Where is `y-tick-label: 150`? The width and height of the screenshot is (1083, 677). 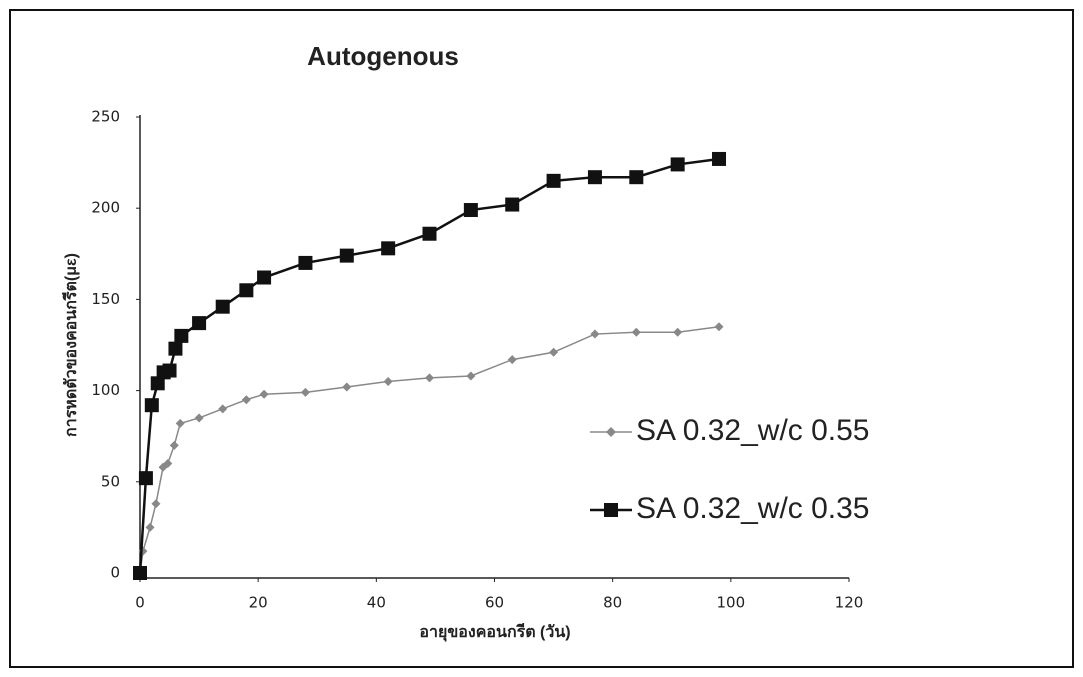
y-tick-label: 150 is located at coordinates (105, 299).